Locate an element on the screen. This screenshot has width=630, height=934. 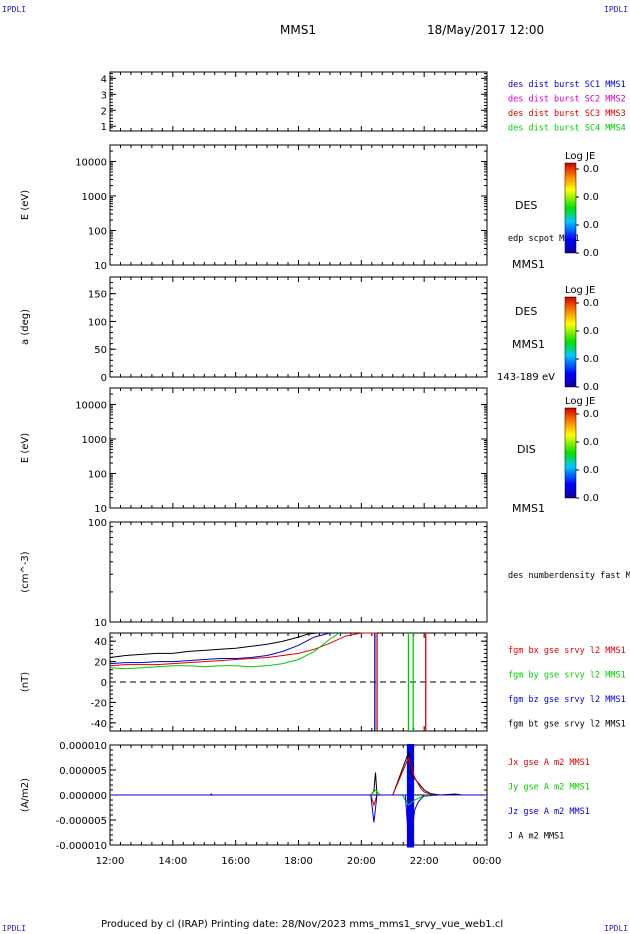
legend-entry-magnetic-field: fgm bt gse srvy l2 MMS1 is located at coordinates (567, 725).